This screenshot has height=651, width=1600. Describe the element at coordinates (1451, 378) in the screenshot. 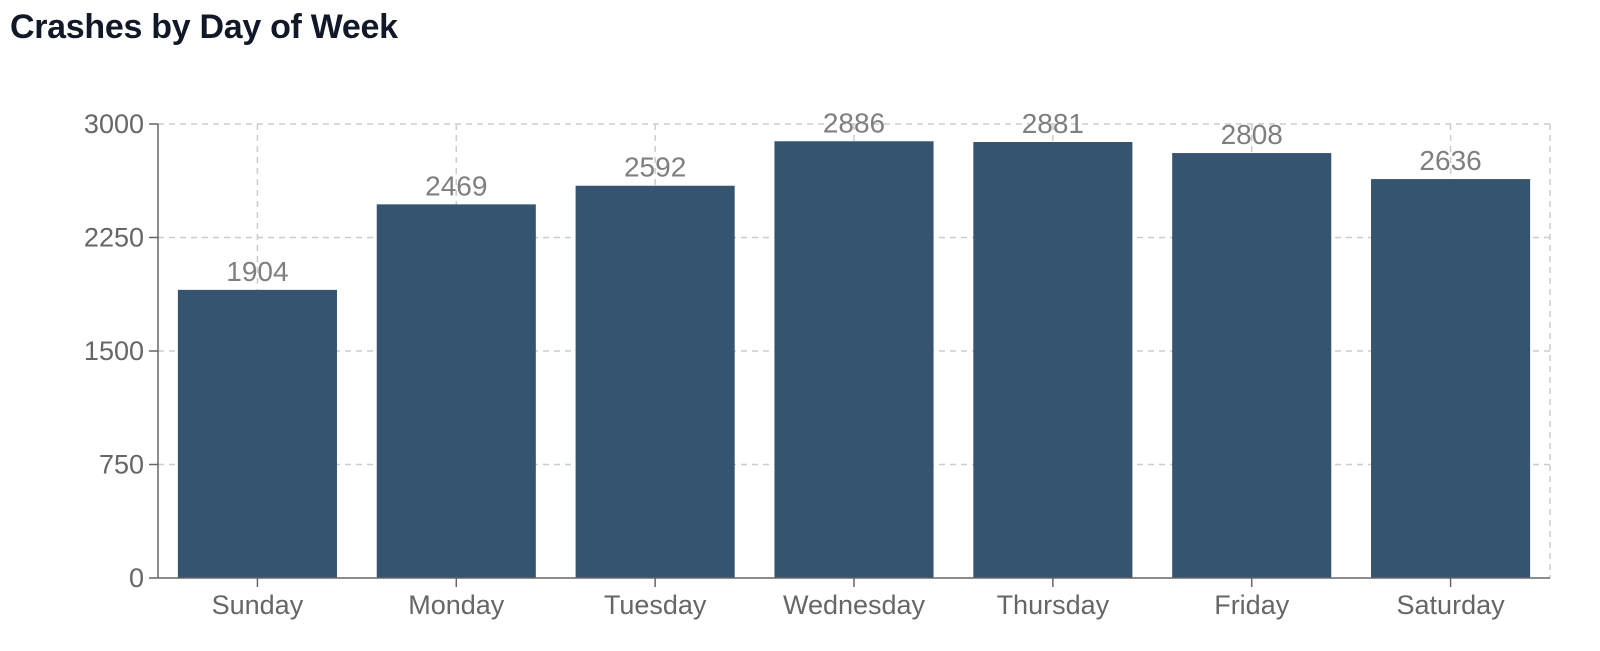

I see `bar-saturday` at that location.